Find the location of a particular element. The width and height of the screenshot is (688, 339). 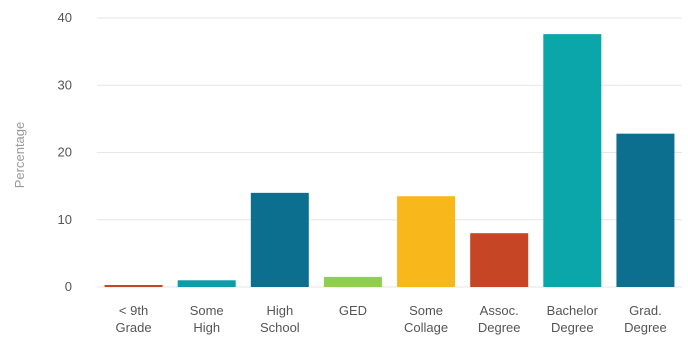

x-tick-label: Some Collage is located at coordinates (426, 319).